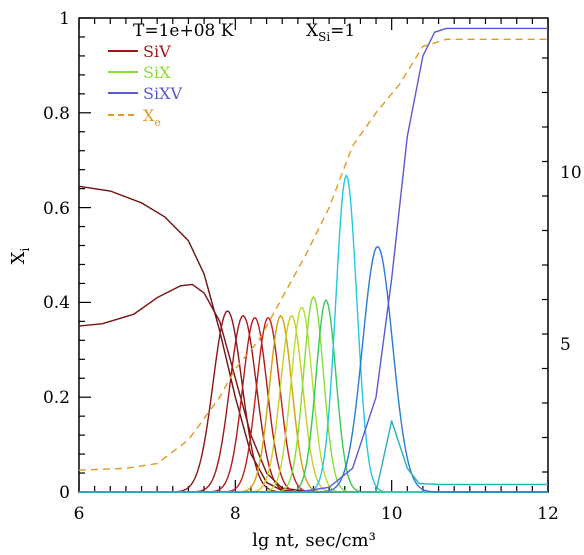 Image resolution: width=584 pixels, height=555 pixels. What do you see at coordinates (235, 514) in the screenshot?
I see `x-tick-label: 8` at bounding box center [235, 514].